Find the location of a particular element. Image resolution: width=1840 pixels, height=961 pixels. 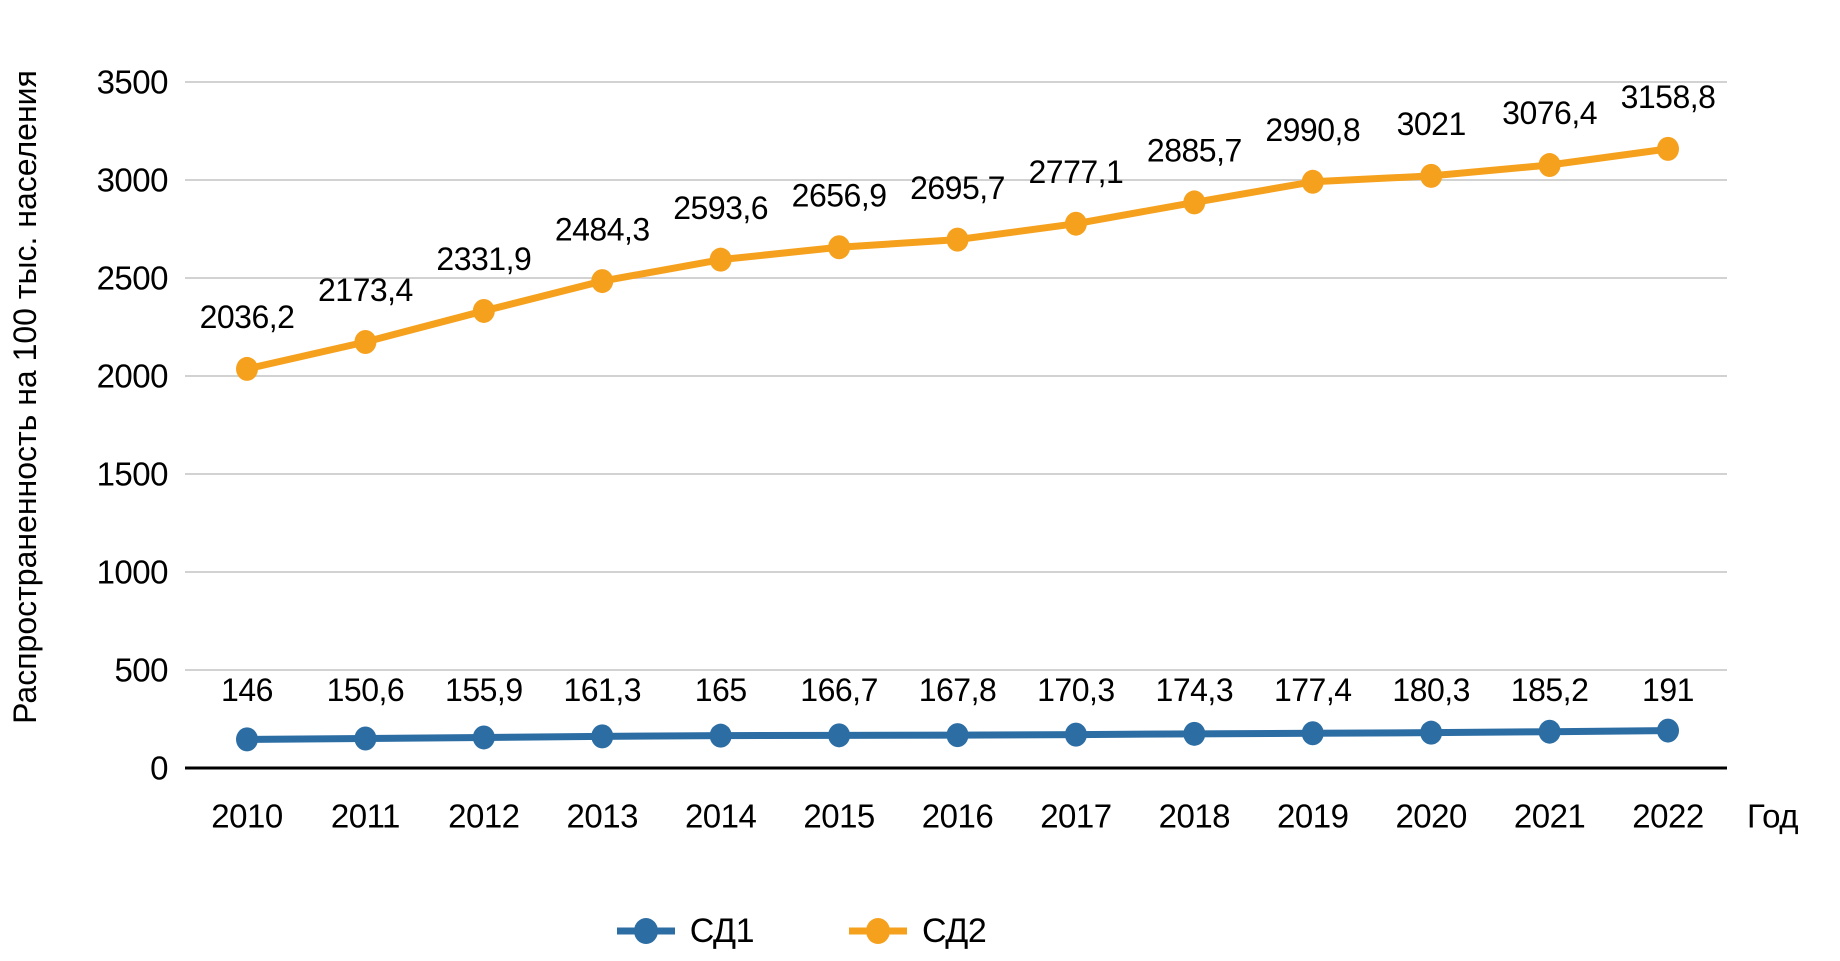

x-tick-label: 2015 is located at coordinates (838, 816).